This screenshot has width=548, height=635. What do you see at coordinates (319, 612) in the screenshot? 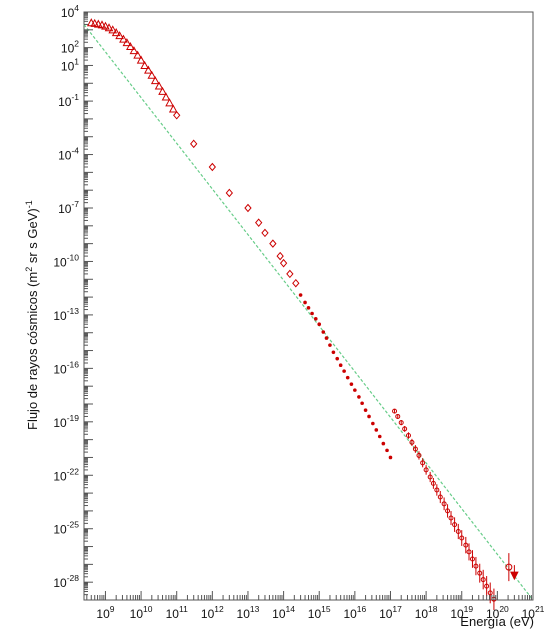
I see `x-tick-label: 1015` at bounding box center [319, 612].